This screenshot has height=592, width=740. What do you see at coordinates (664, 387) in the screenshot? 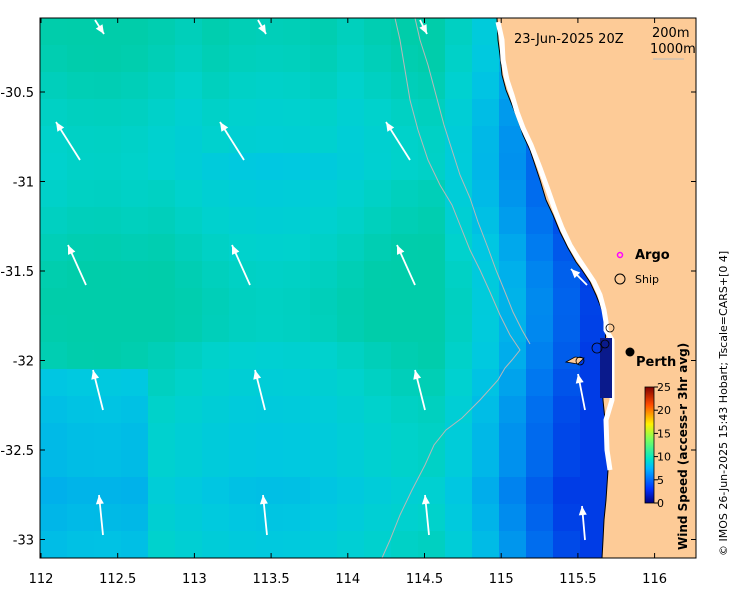
I see `colorbar-tick-label: 25` at bounding box center [664, 387].